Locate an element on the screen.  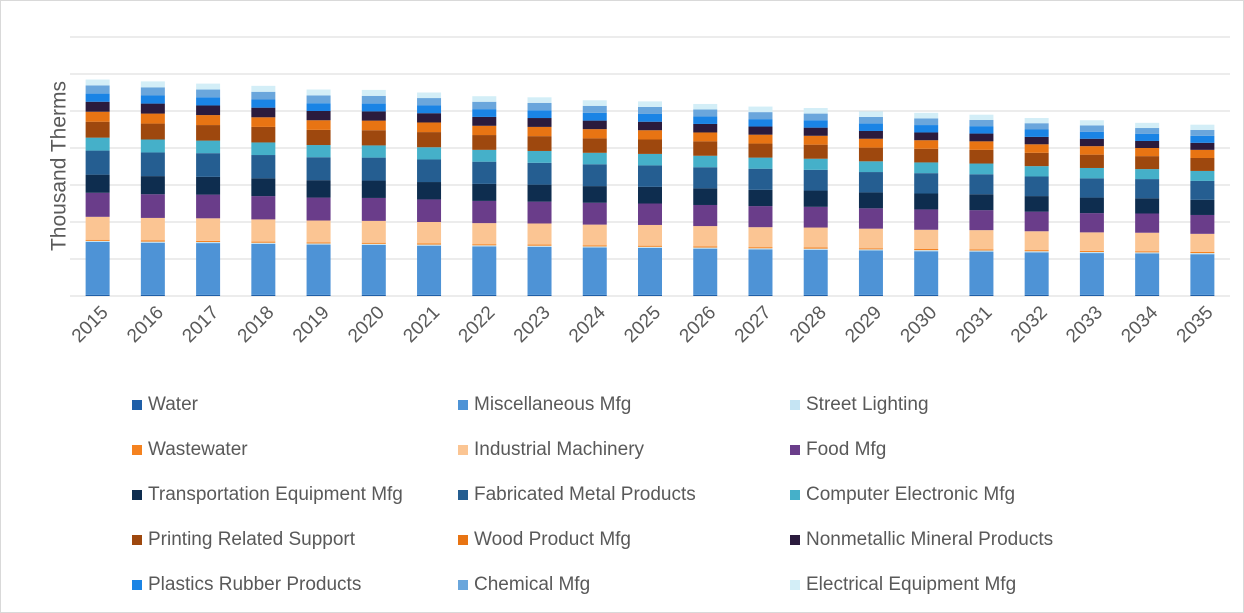
legend-label: Chemical Mfg is located at coordinates (532, 584).